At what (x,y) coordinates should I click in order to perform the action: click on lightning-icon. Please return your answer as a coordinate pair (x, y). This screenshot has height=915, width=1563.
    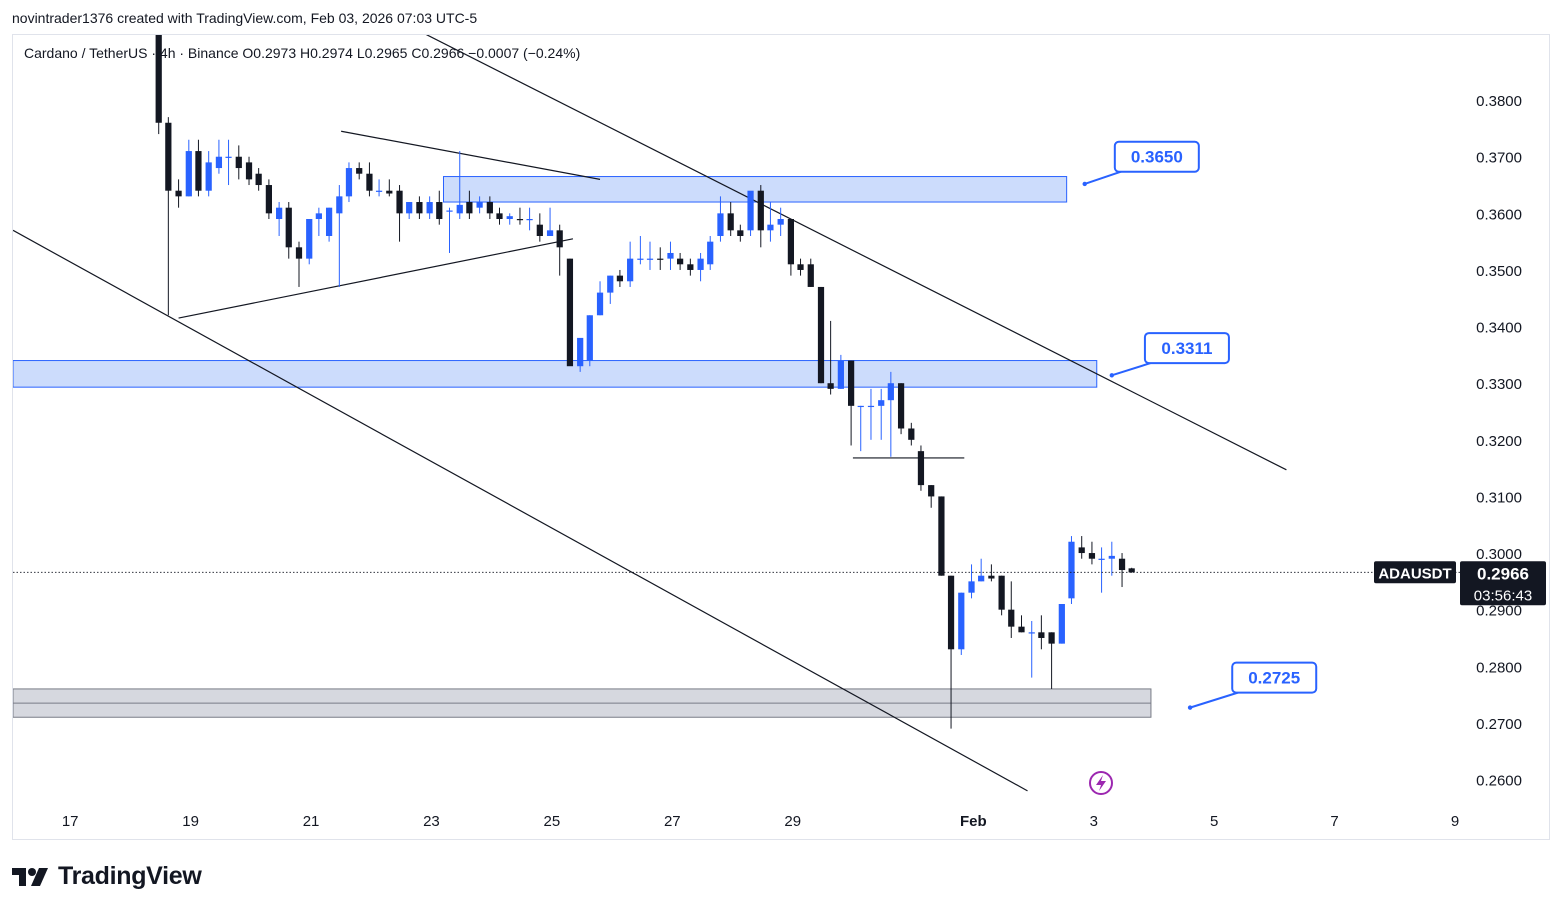
    Looking at the image, I should click on (1101, 783).